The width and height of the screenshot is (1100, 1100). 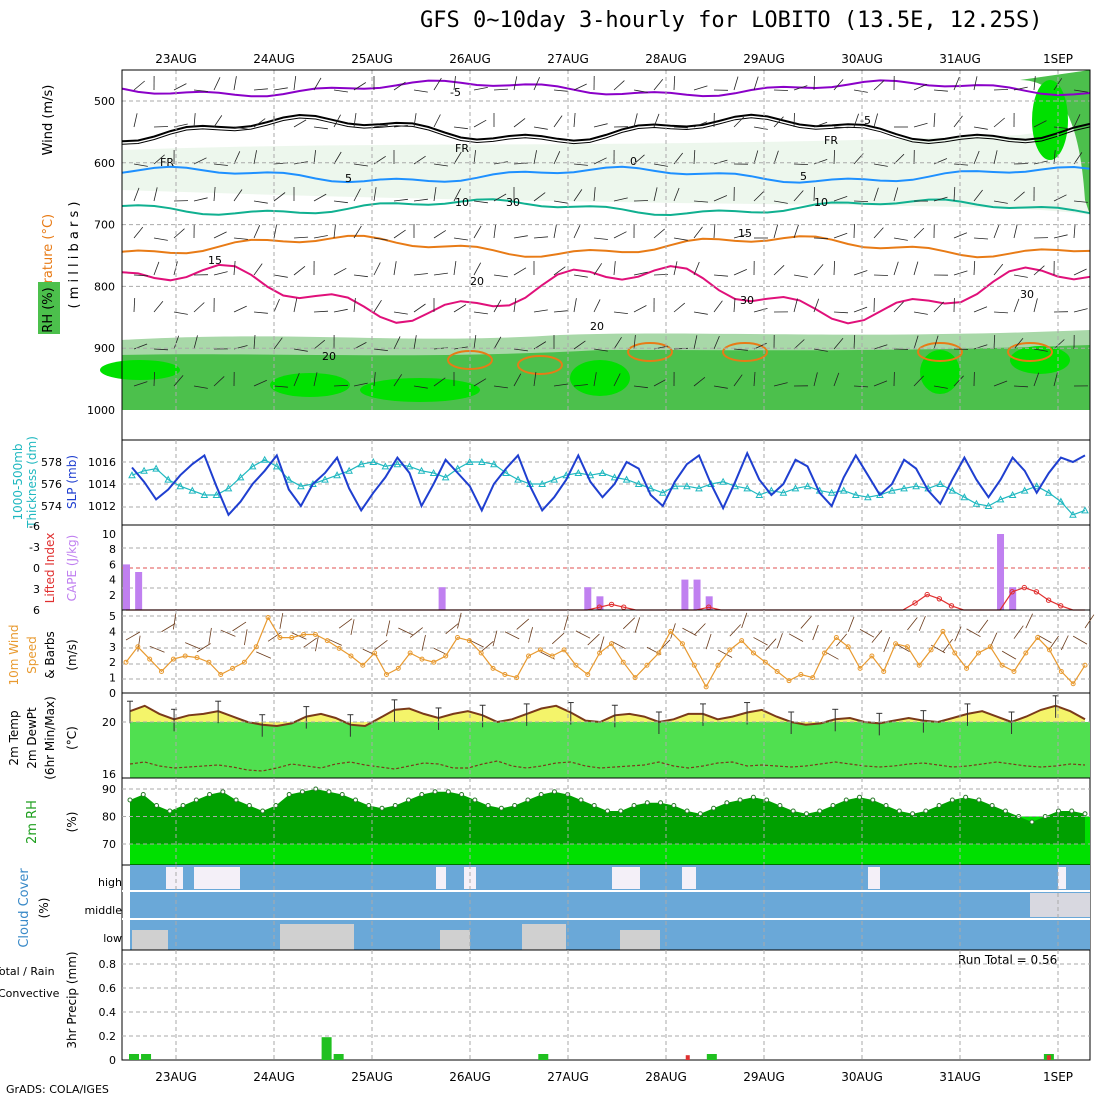 I want to click on ylabel-precip: 3hr Precip (mm), so click(x=72, y=999).